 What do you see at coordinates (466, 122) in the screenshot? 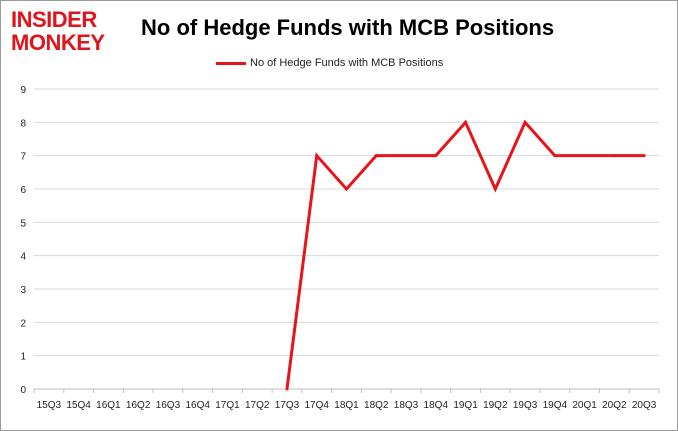
I see `data-point-19Q1` at bounding box center [466, 122].